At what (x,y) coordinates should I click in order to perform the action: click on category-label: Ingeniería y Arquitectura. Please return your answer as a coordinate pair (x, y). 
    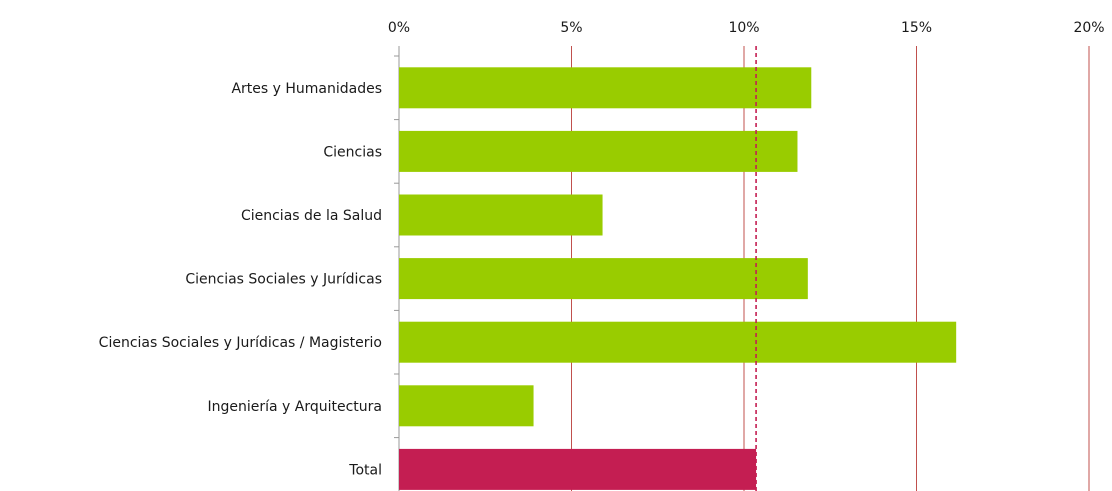
    Looking at the image, I should click on (294, 407).